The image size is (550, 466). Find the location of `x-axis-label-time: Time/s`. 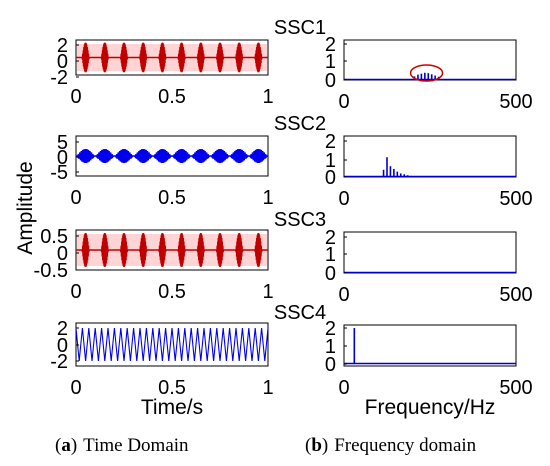

x-axis-label-time: Time/s is located at coordinates (172, 407).